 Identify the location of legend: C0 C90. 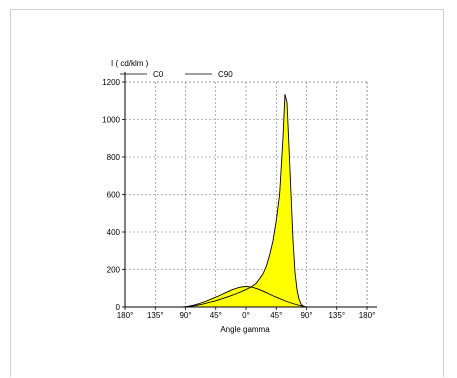
(176, 74).